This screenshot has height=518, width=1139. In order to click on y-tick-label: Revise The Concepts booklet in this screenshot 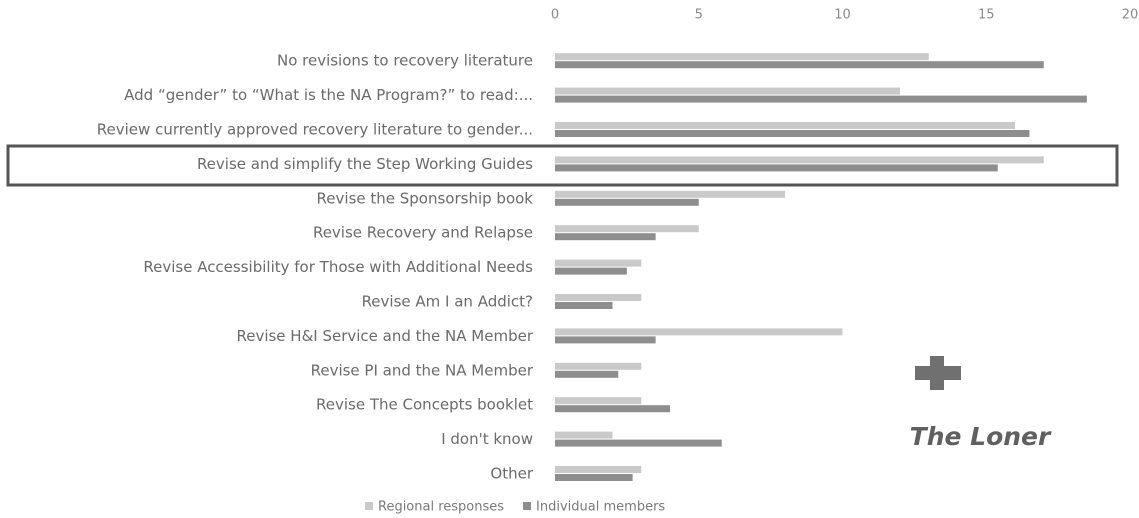, I will do `click(424, 405)`.